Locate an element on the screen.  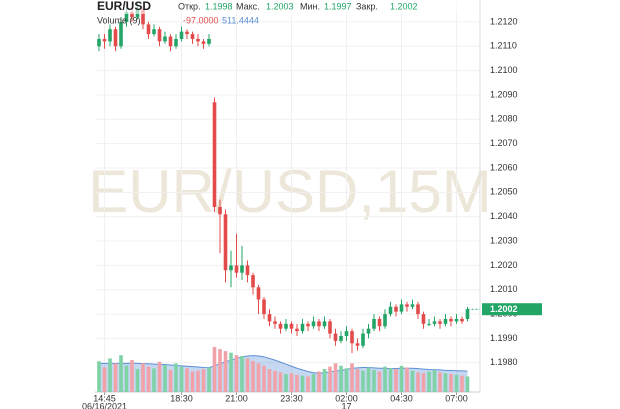
y-tick-label: 1.2020 is located at coordinates (504, 265).